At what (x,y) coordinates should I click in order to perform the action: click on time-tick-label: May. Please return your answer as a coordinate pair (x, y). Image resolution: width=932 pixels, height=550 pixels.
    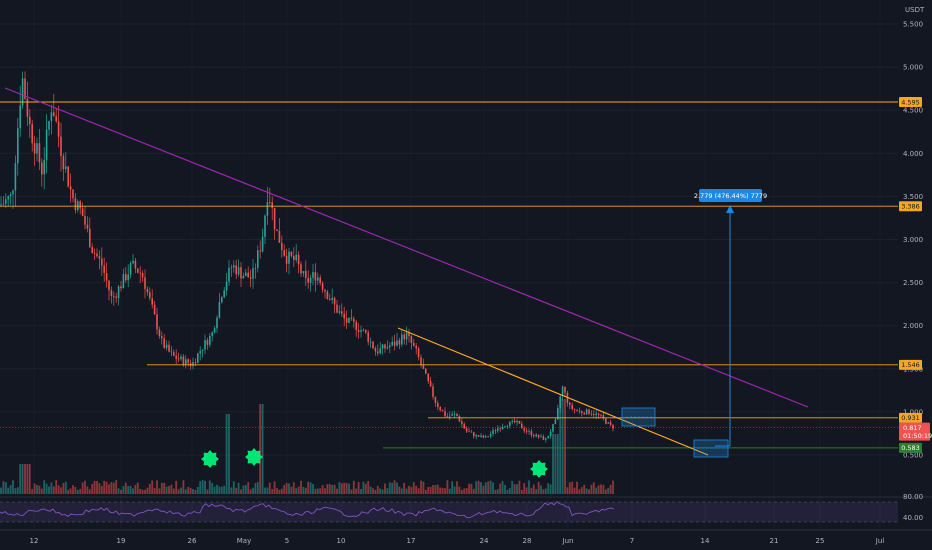
    Looking at the image, I should click on (244, 541).